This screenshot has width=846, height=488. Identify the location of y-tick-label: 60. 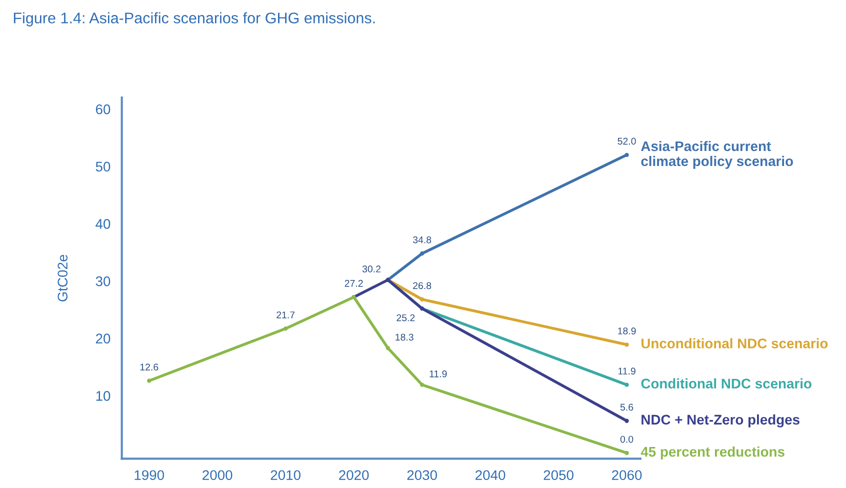
(103, 109).